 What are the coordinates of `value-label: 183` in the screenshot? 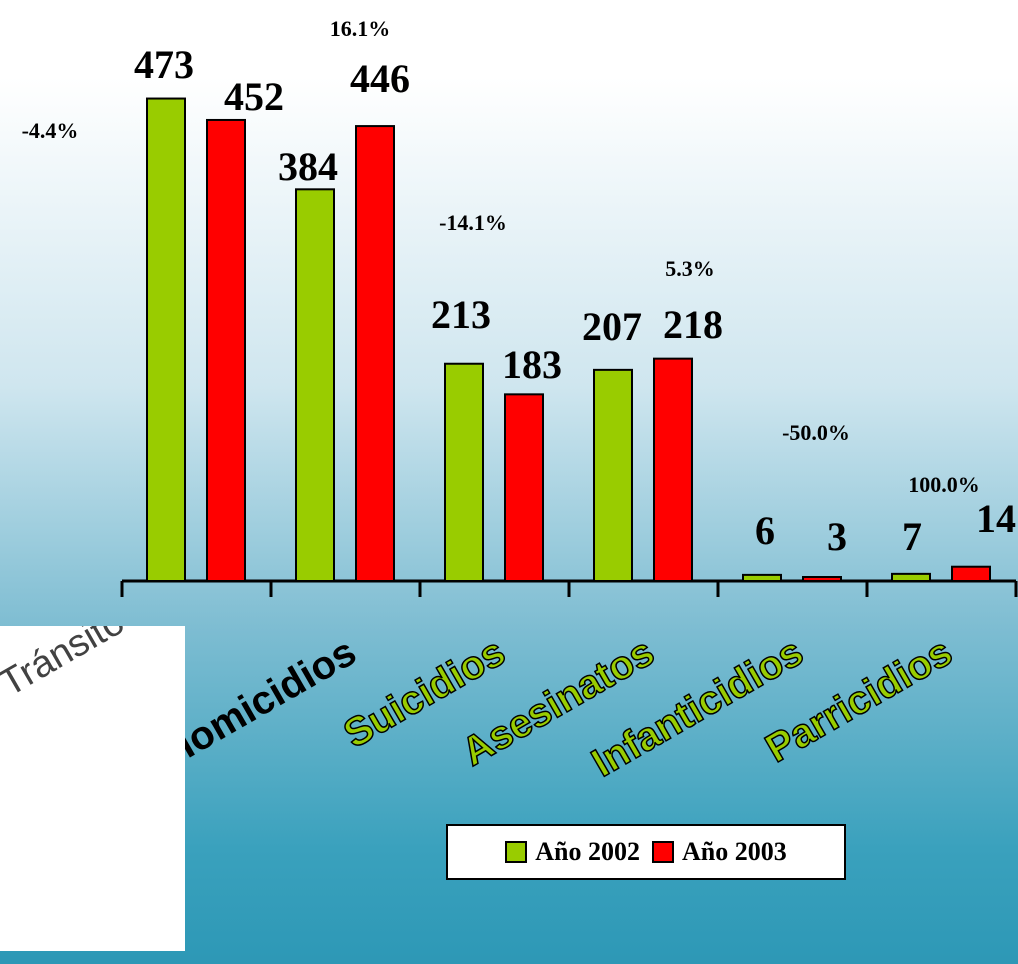 It's located at (532, 364).